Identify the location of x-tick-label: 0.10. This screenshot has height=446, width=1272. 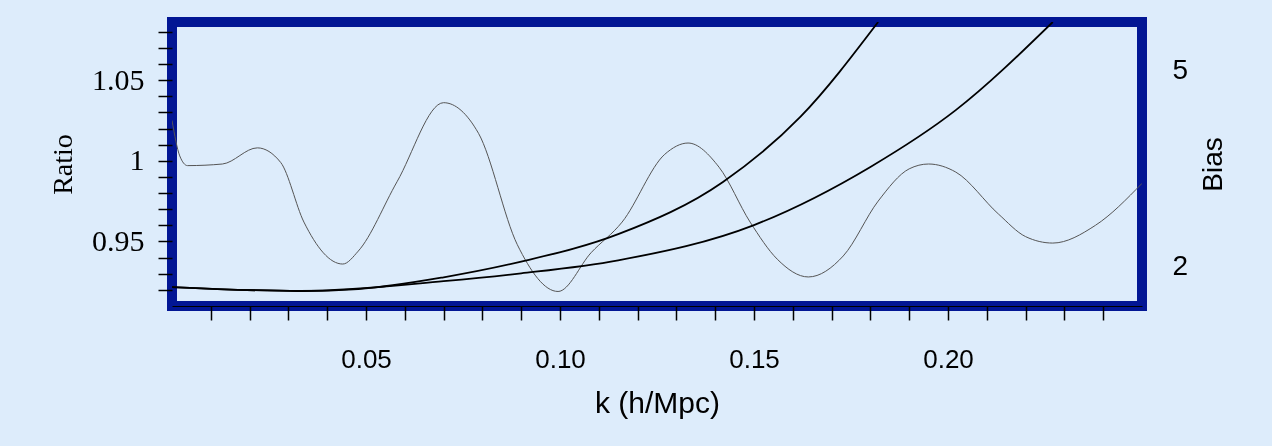
(560, 358).